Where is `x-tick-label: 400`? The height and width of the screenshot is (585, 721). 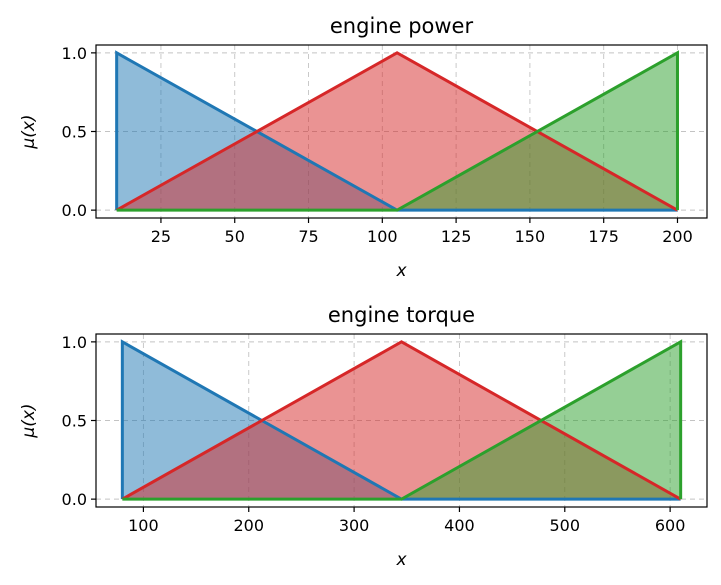
x-tick-label: 400 is located at coordinates (459, 525).